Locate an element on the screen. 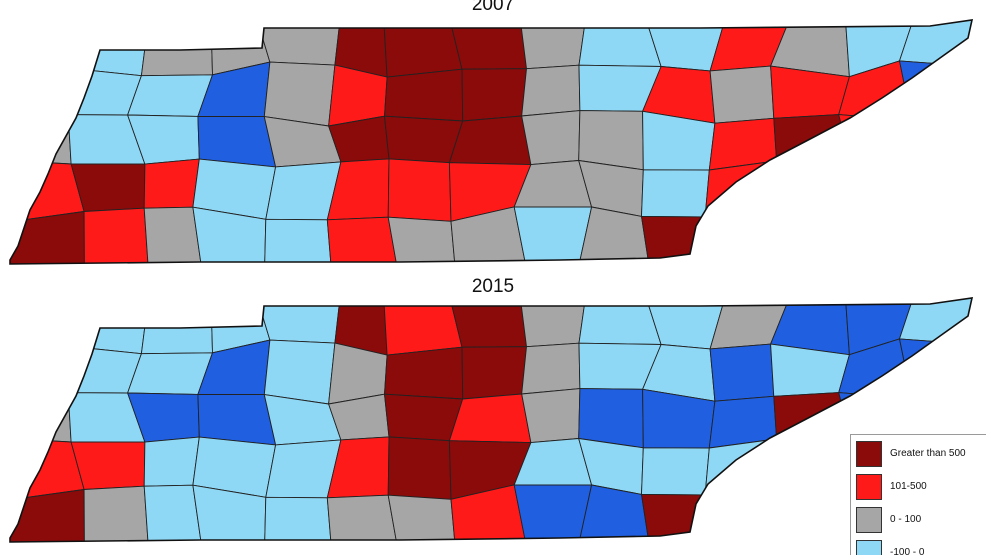  legend-item-0-100: 0 - 100 is located at coordinates (921, 520).